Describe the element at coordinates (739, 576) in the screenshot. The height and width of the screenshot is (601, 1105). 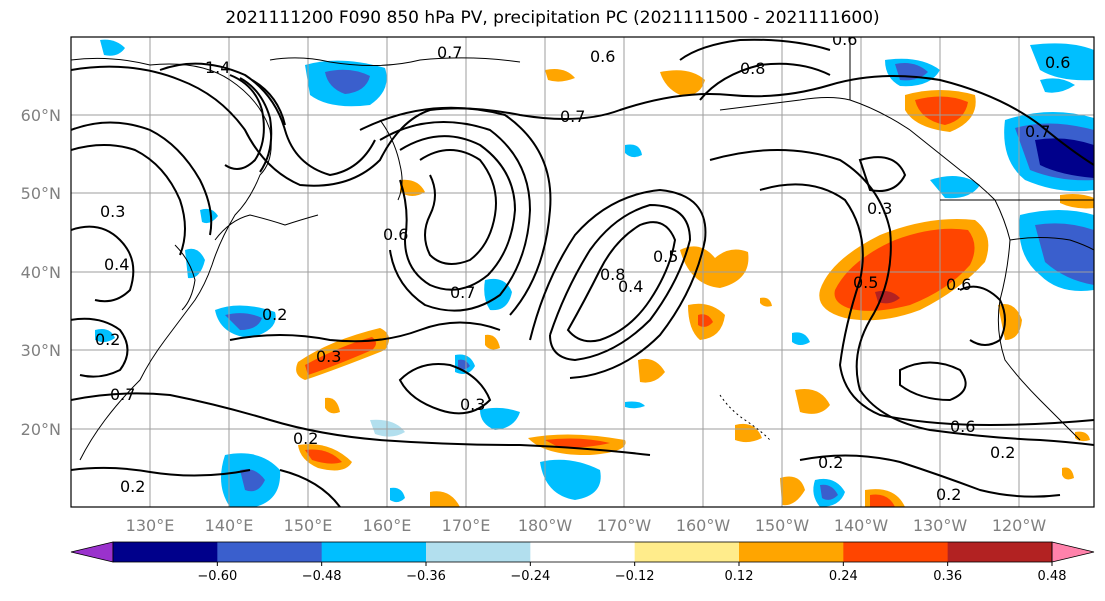
I see `colorbar-tick-label: 0.12` at that location.